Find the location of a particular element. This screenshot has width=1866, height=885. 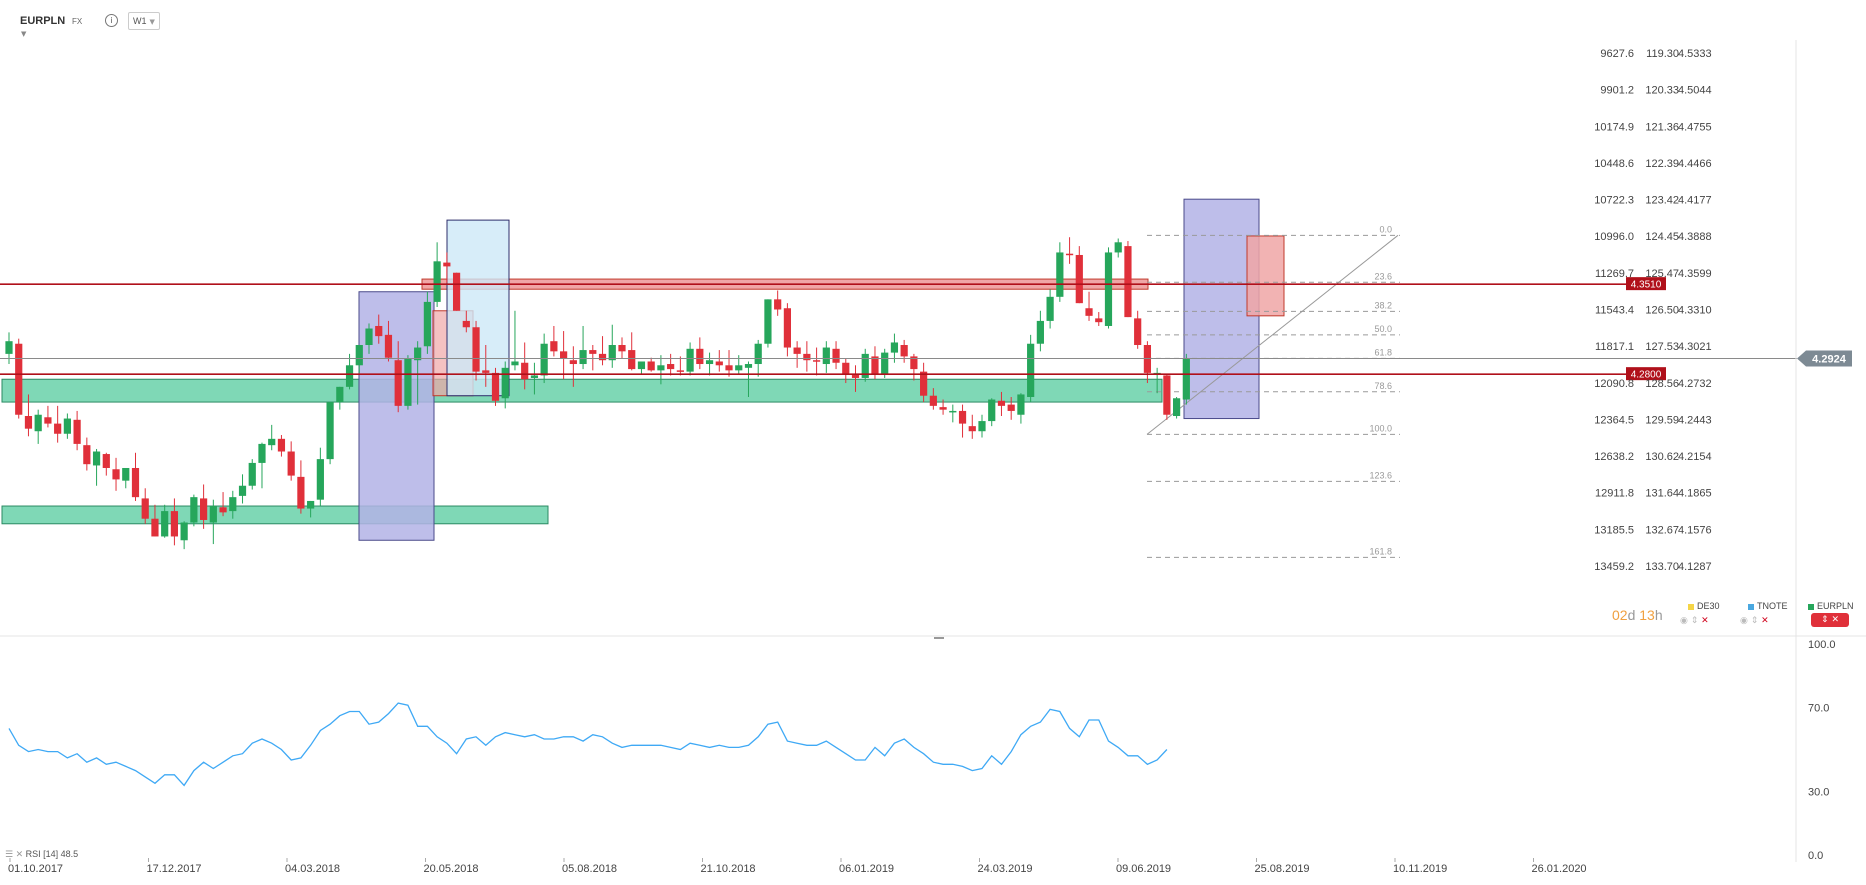

fib-level-label: 23.6 is located at coordinates (1383, 276).